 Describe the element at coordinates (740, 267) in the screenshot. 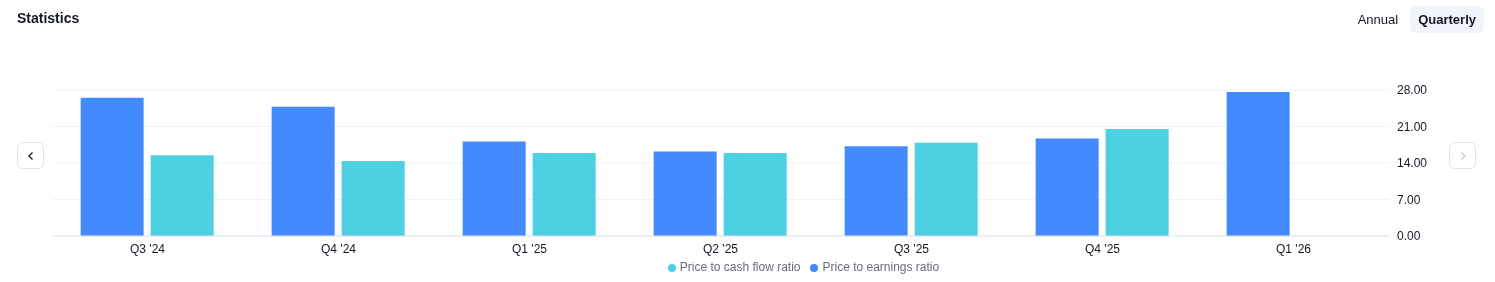

I see `legend-label: Price to cash flow ratio` at that location.